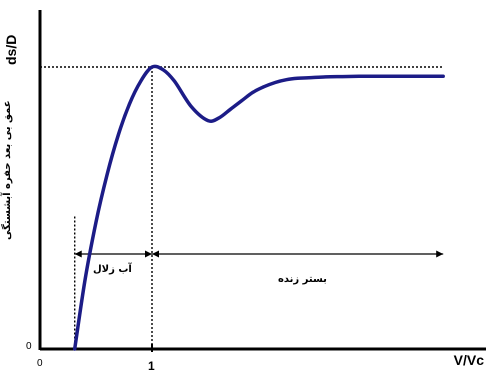 The height and width of the screenshot is (373, 486). Describe the element at coordinates (151, 366) in the screenshot. I see `x-tick-label-1: 1` at that location.